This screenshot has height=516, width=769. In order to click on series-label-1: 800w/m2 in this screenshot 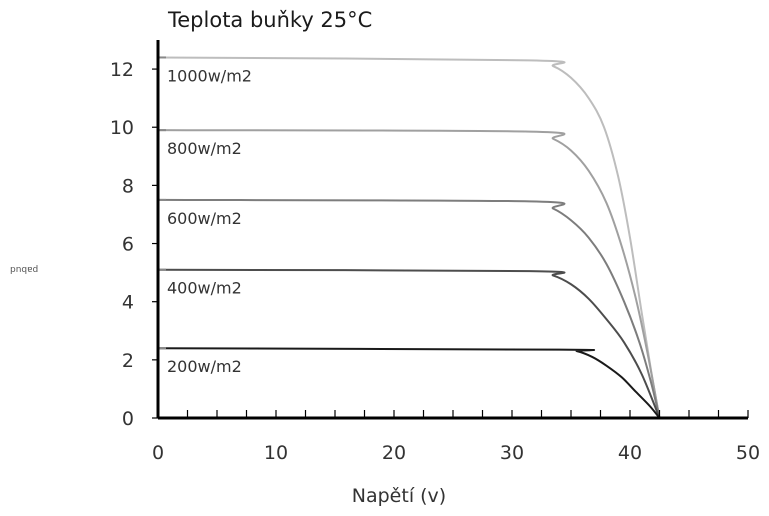, I will do `click(204, 148)`.